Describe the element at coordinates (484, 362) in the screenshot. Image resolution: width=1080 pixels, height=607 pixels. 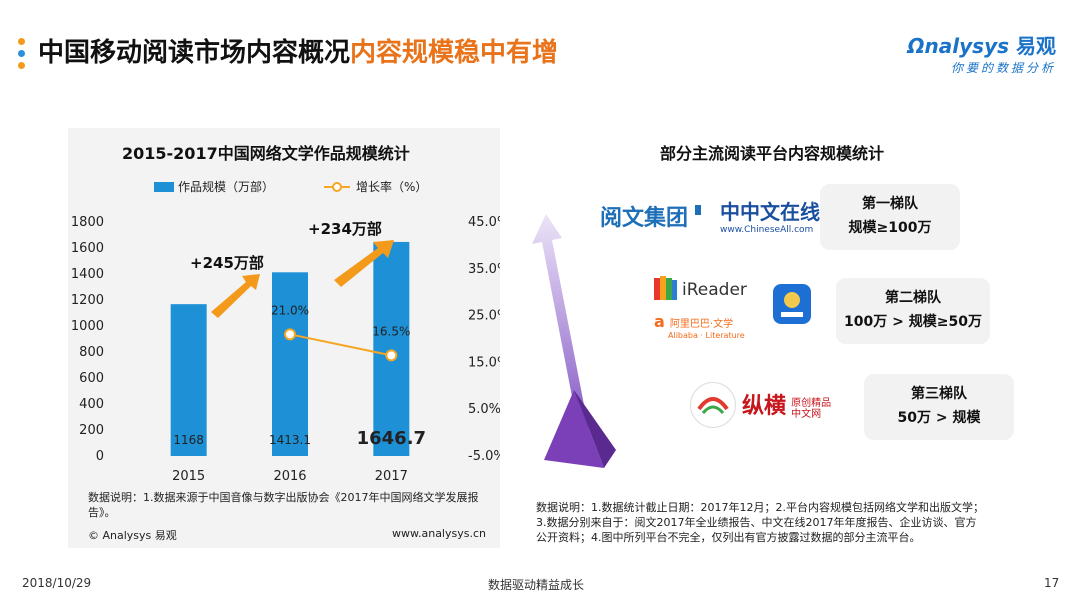
I see `y-right-tick-label: 15.0%` at that location.